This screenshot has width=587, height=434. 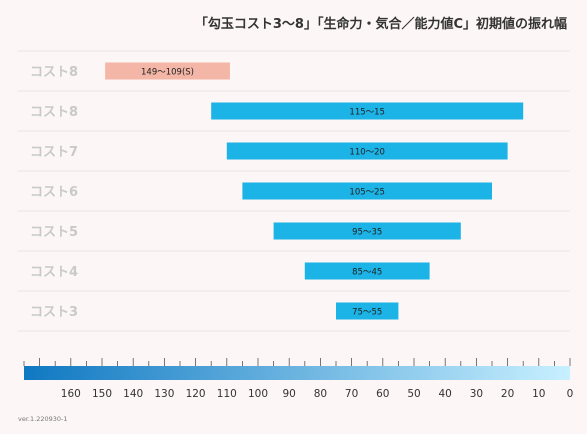 I want to click on range-bar-muted, so click(x=167, y=71).